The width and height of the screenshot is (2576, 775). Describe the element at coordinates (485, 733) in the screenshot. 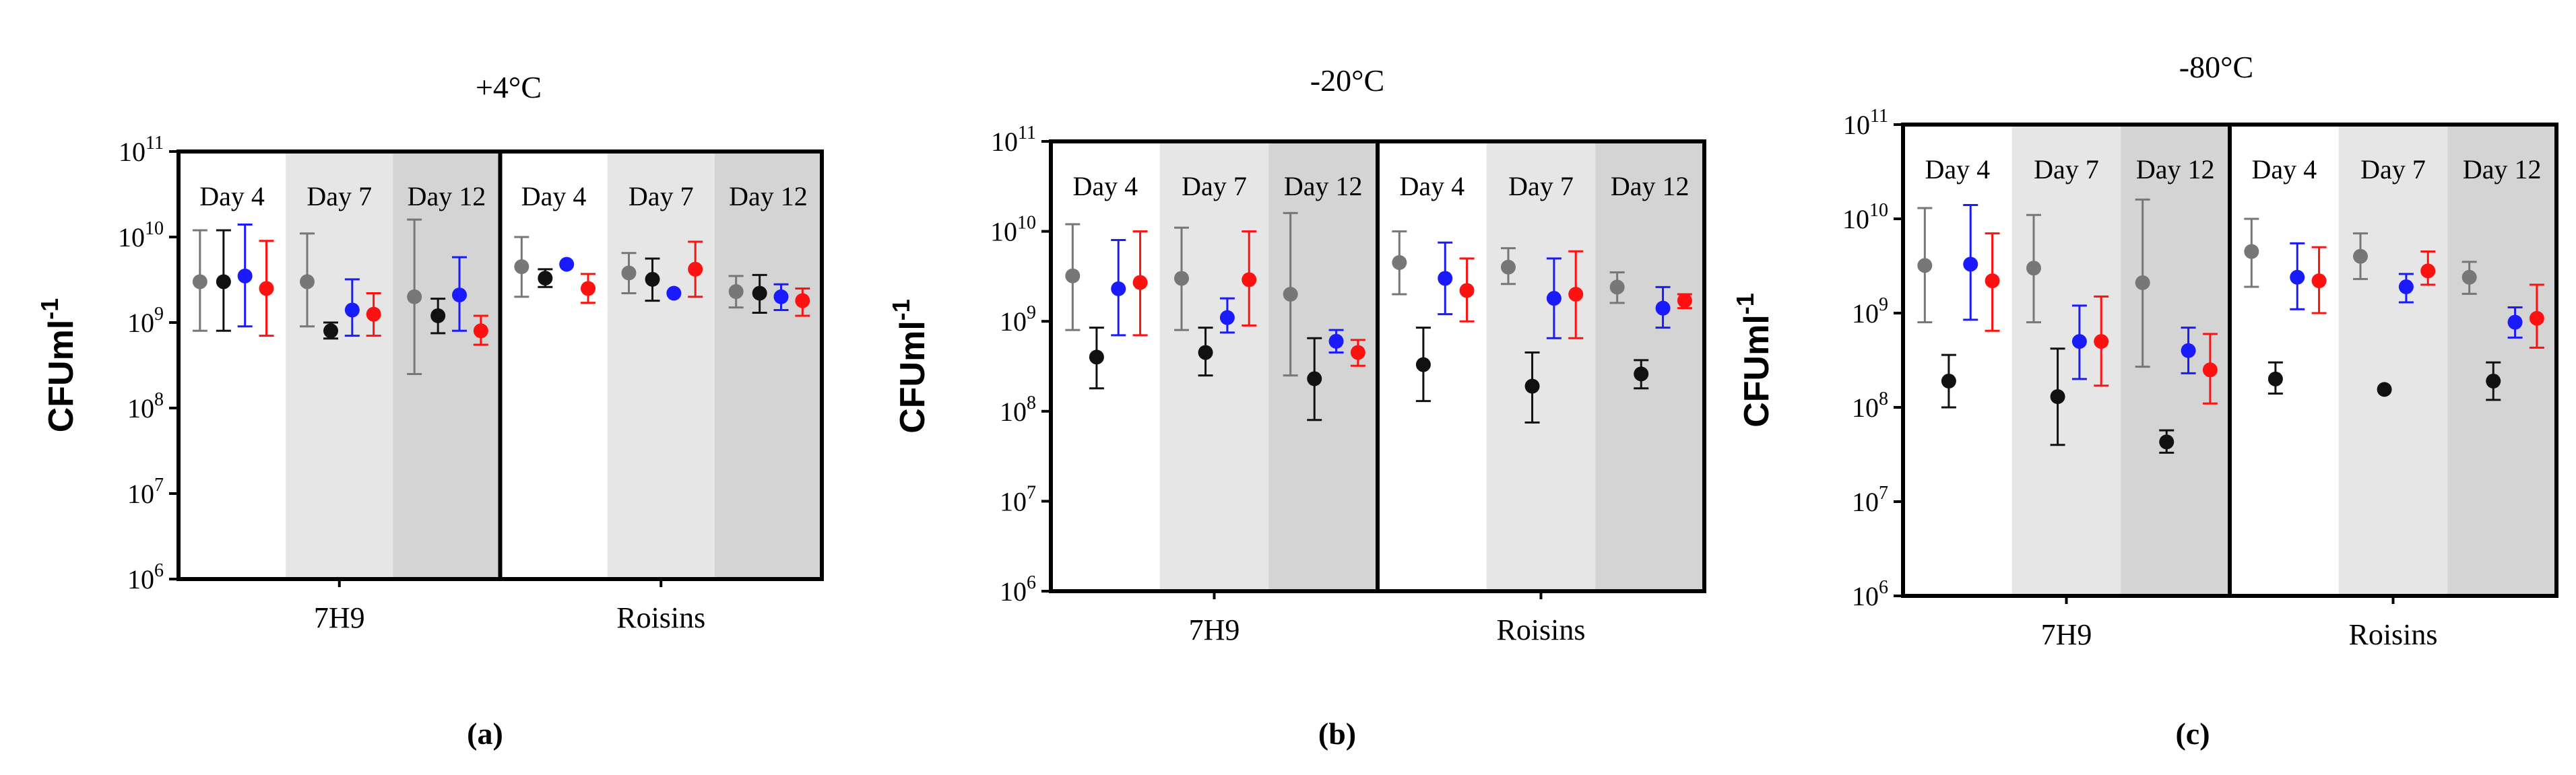

I see `panel-caption: (a)` at that location.